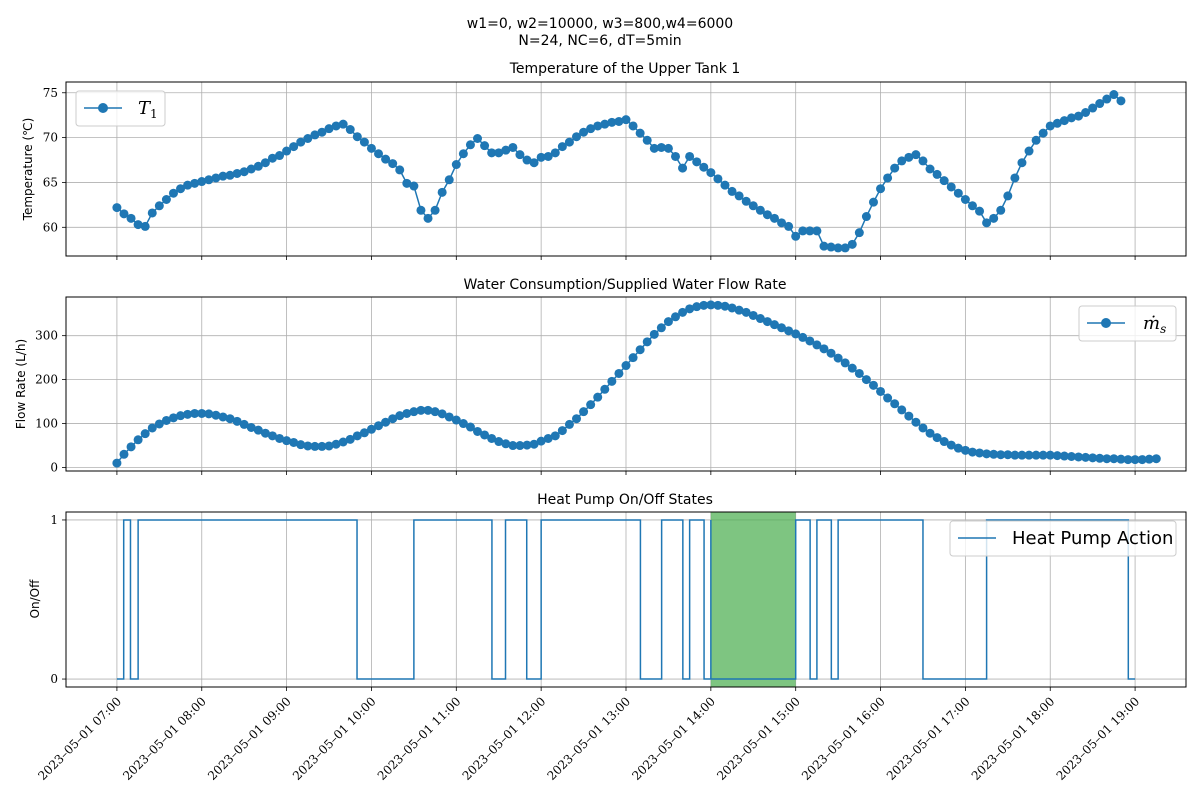  I want to click on x-tick-label: 2023–05–01 19:00, so click(1098, 738).